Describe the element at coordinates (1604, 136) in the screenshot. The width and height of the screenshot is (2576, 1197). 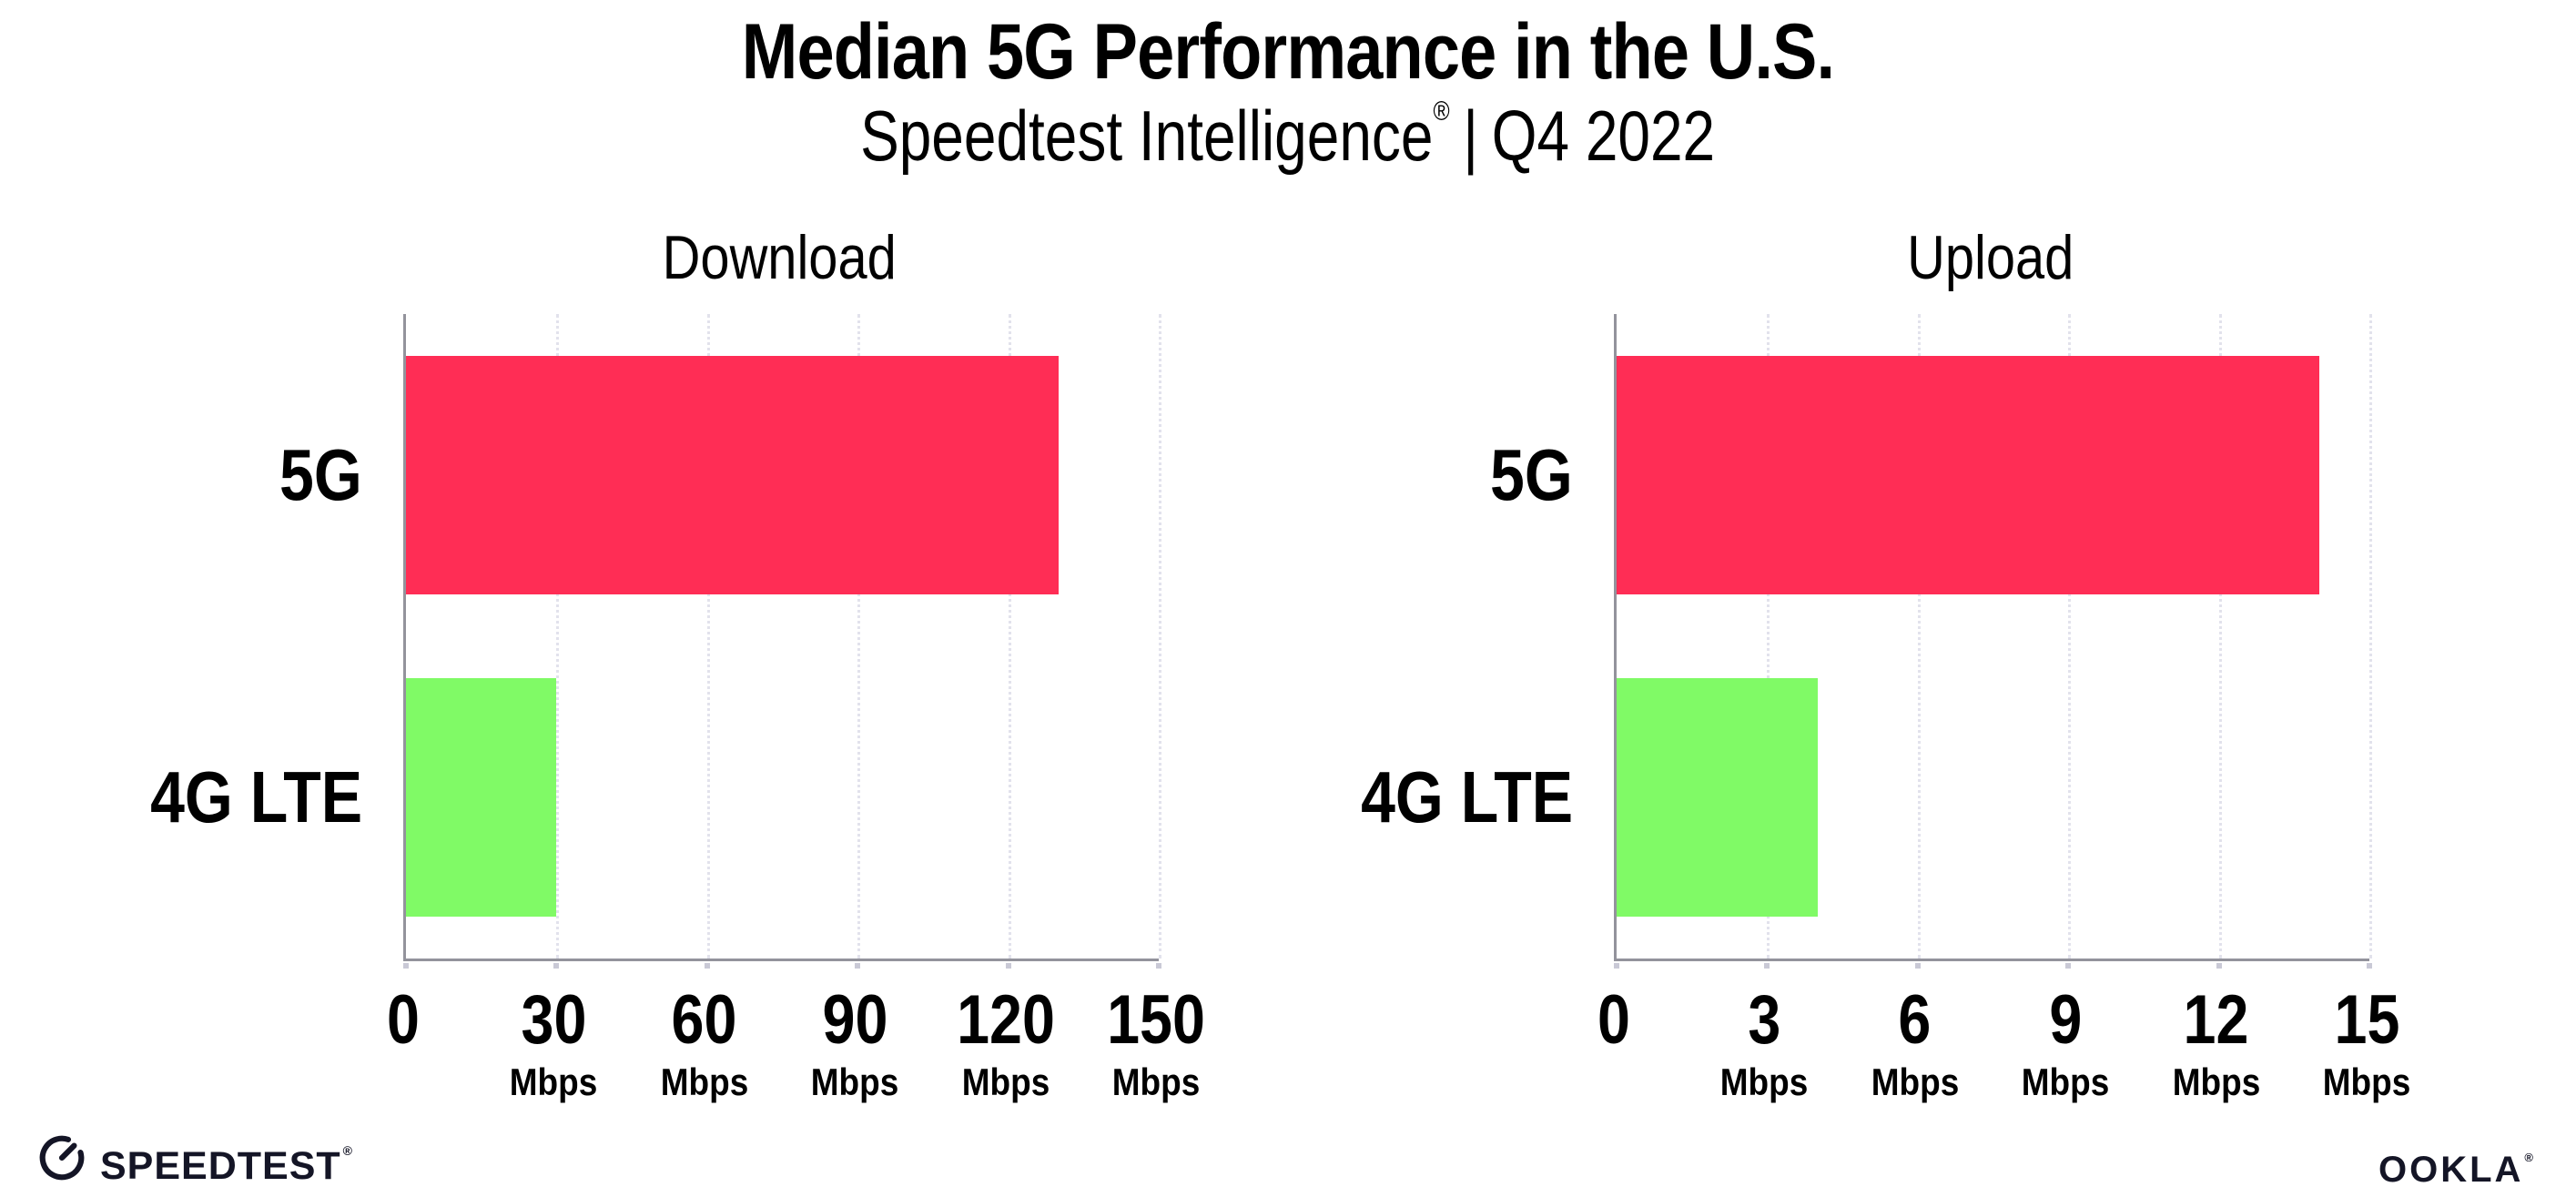
I see `subtitle-period: Q4 2022` at that location.